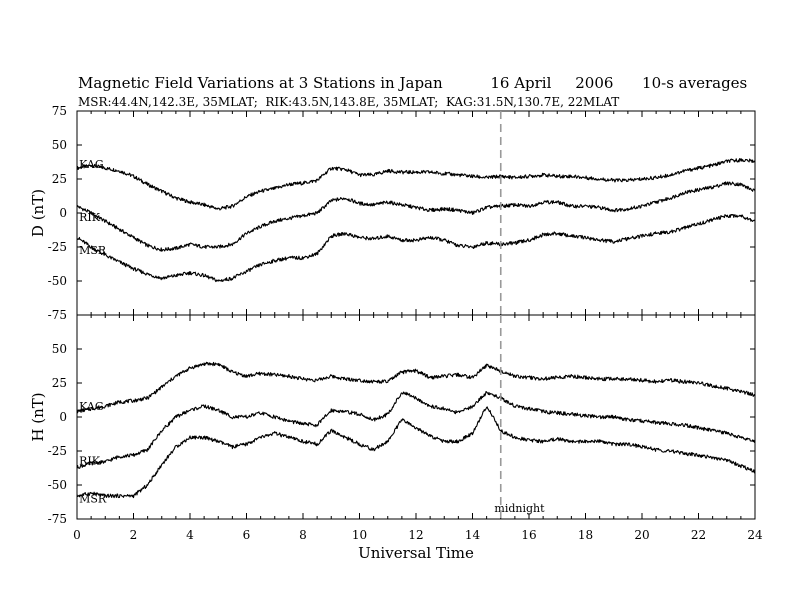 The width and height of the screenshot is (792, 612). I want to click on series-line-msr-bottom, so click(416, 452).